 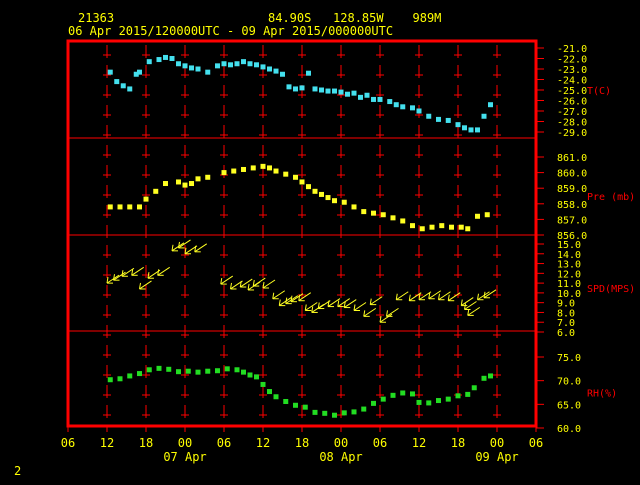 What do you see at coordinates (572, 158) in the screenshot?
I see `y-tick-label-pressure: 861.0` at bounding box center [572, 158].